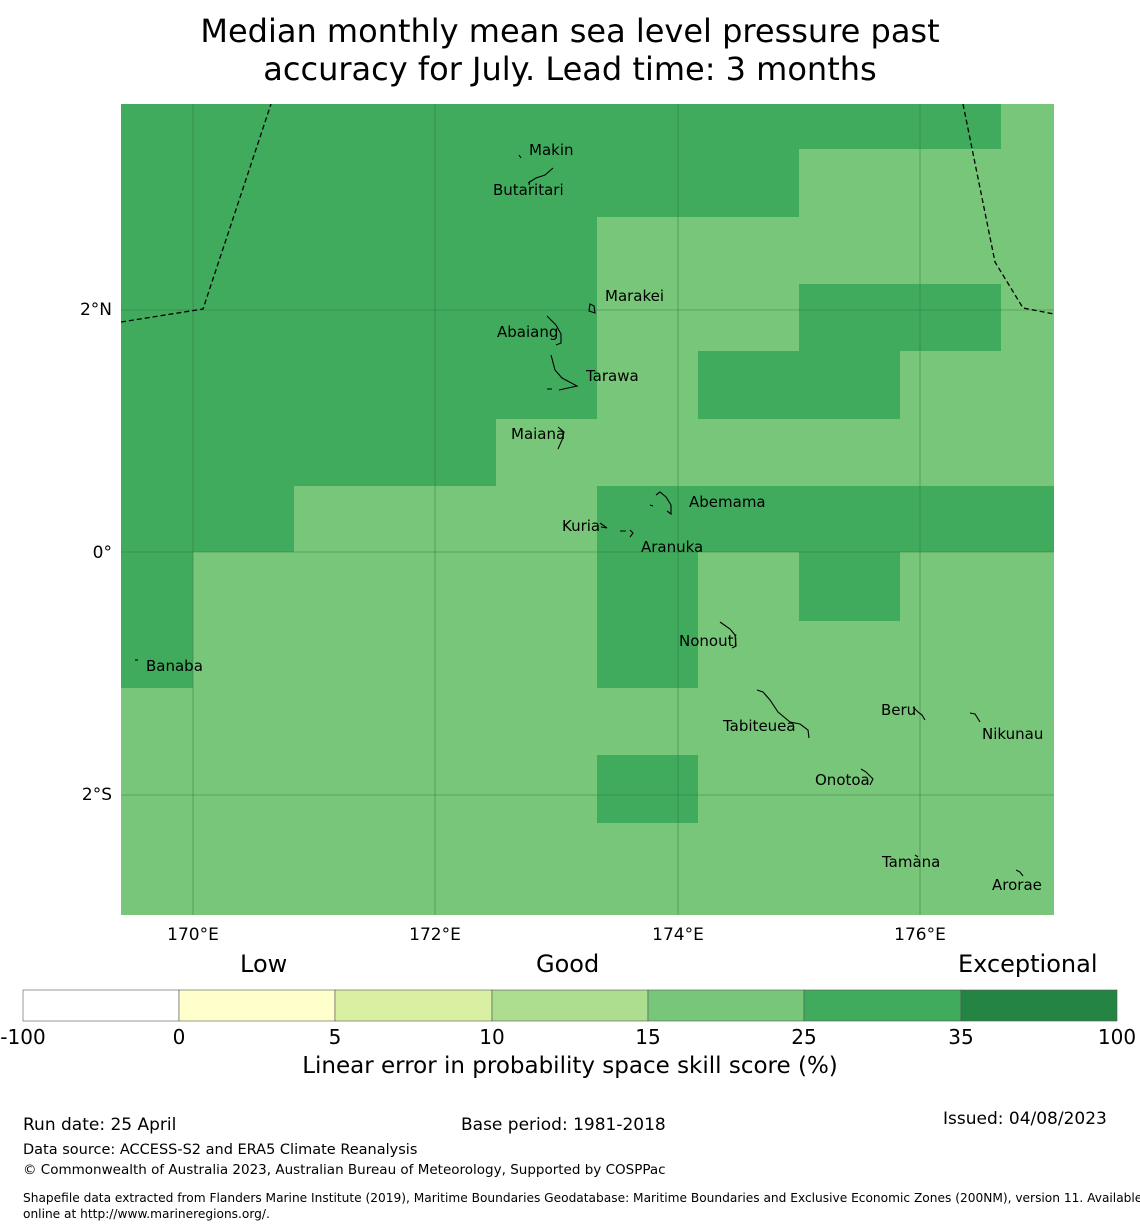 Image resolution: width=1140 pixels, height=1230 pixels. Describe the element at coordinates (568, 1037) in the screenshot. I see `colorbar-tick-labels: -100 0 5 10 15 25 35 100` at that location.